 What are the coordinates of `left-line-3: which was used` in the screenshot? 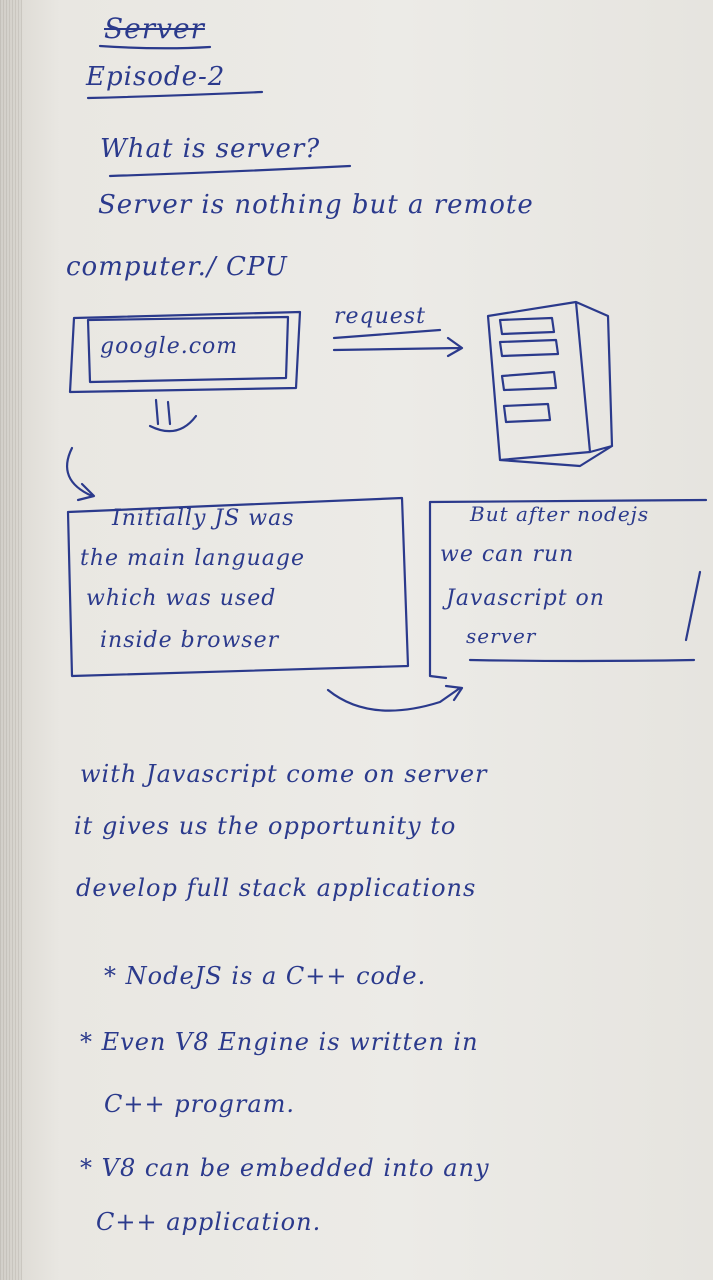 It's located at (181, 598).